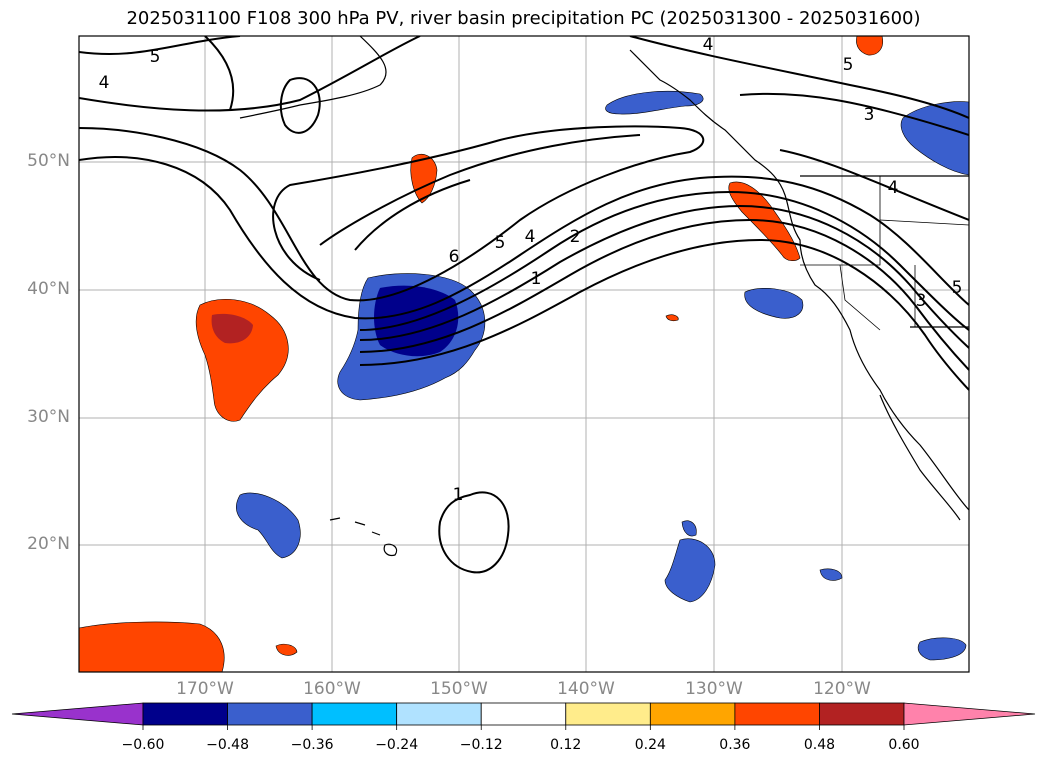 This screenshot has width=1047, height=765. Describe the element at coordinates (714, 689) in the screenshot. I see `longitude-label: 130°W` at that location.